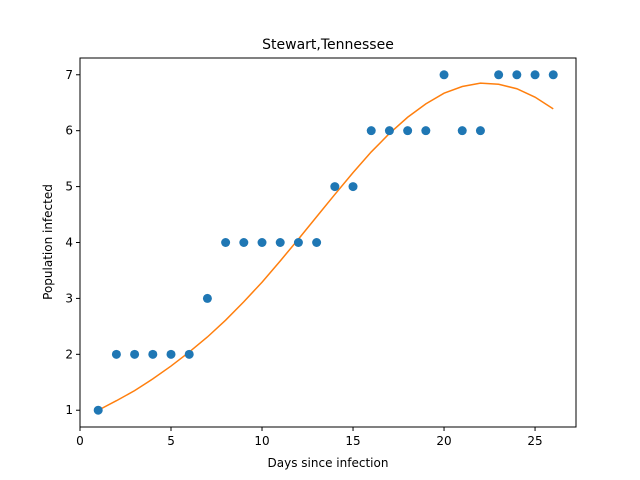 This screenshot has height=480, width=640. I want to click on y-tick-label: 6, so click(69, 131).